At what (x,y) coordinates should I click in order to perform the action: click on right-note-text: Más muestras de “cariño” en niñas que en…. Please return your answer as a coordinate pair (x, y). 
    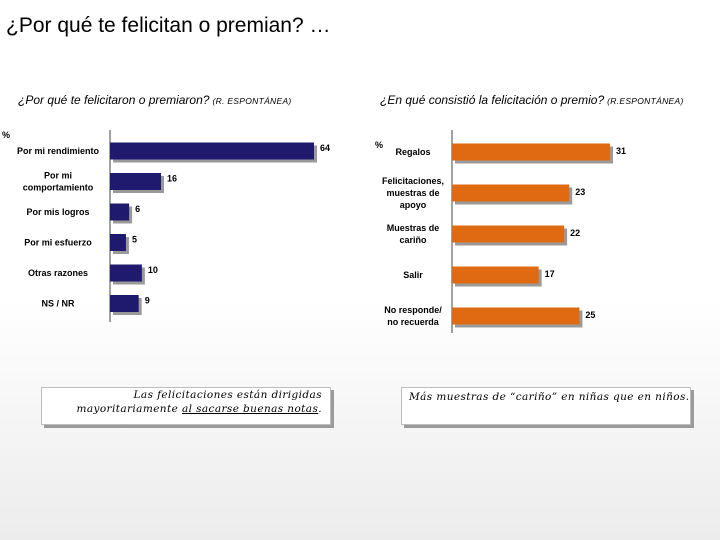
    Looking at the image, I should click on (549, 397).